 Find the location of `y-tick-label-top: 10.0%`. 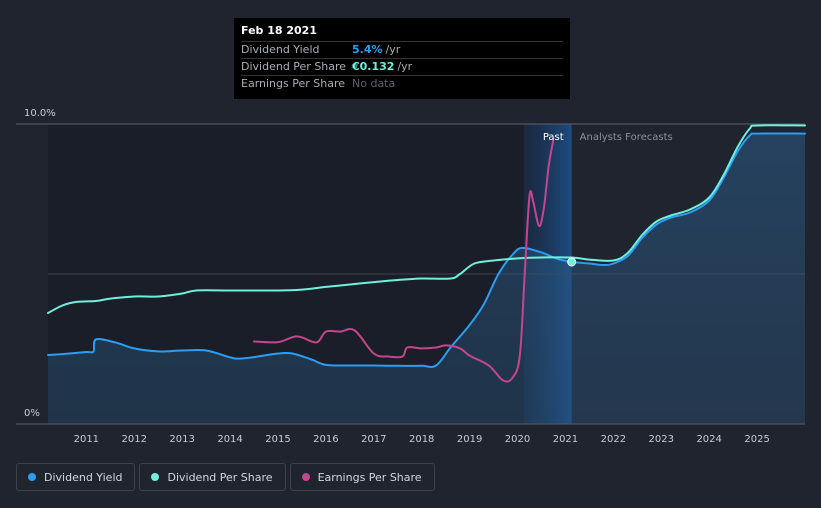

y-tick-label-top: 10.0% is located at coordinates (40, 113).